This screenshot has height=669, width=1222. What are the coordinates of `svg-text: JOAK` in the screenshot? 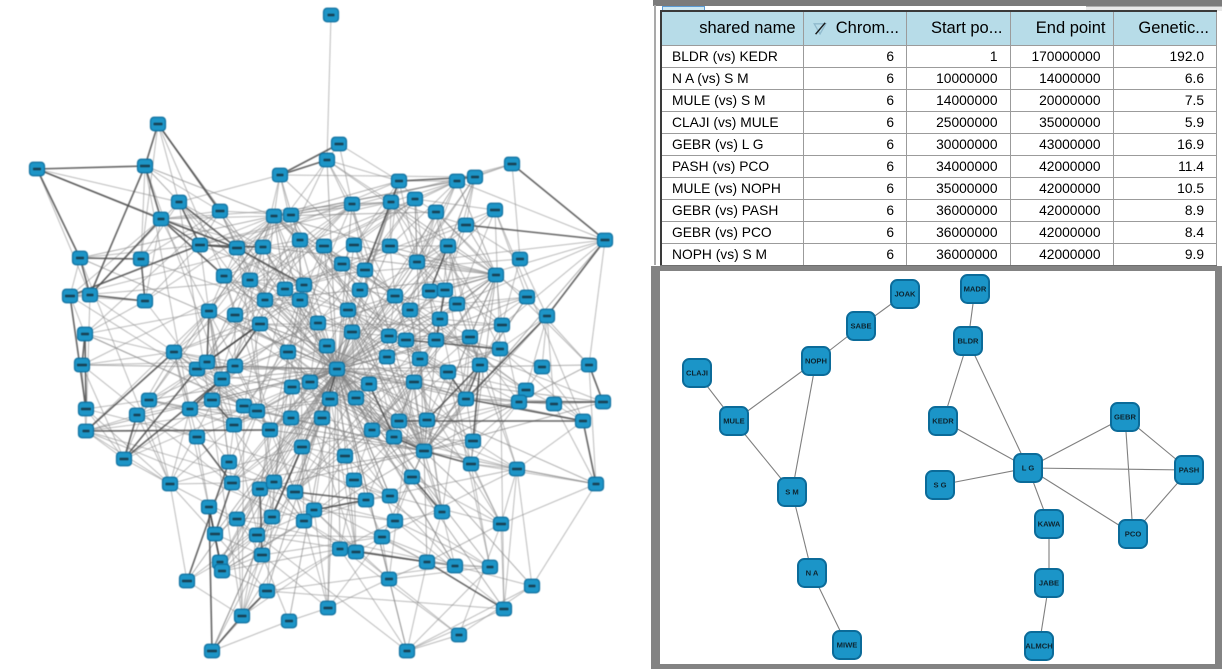 It's located at (905, 294).